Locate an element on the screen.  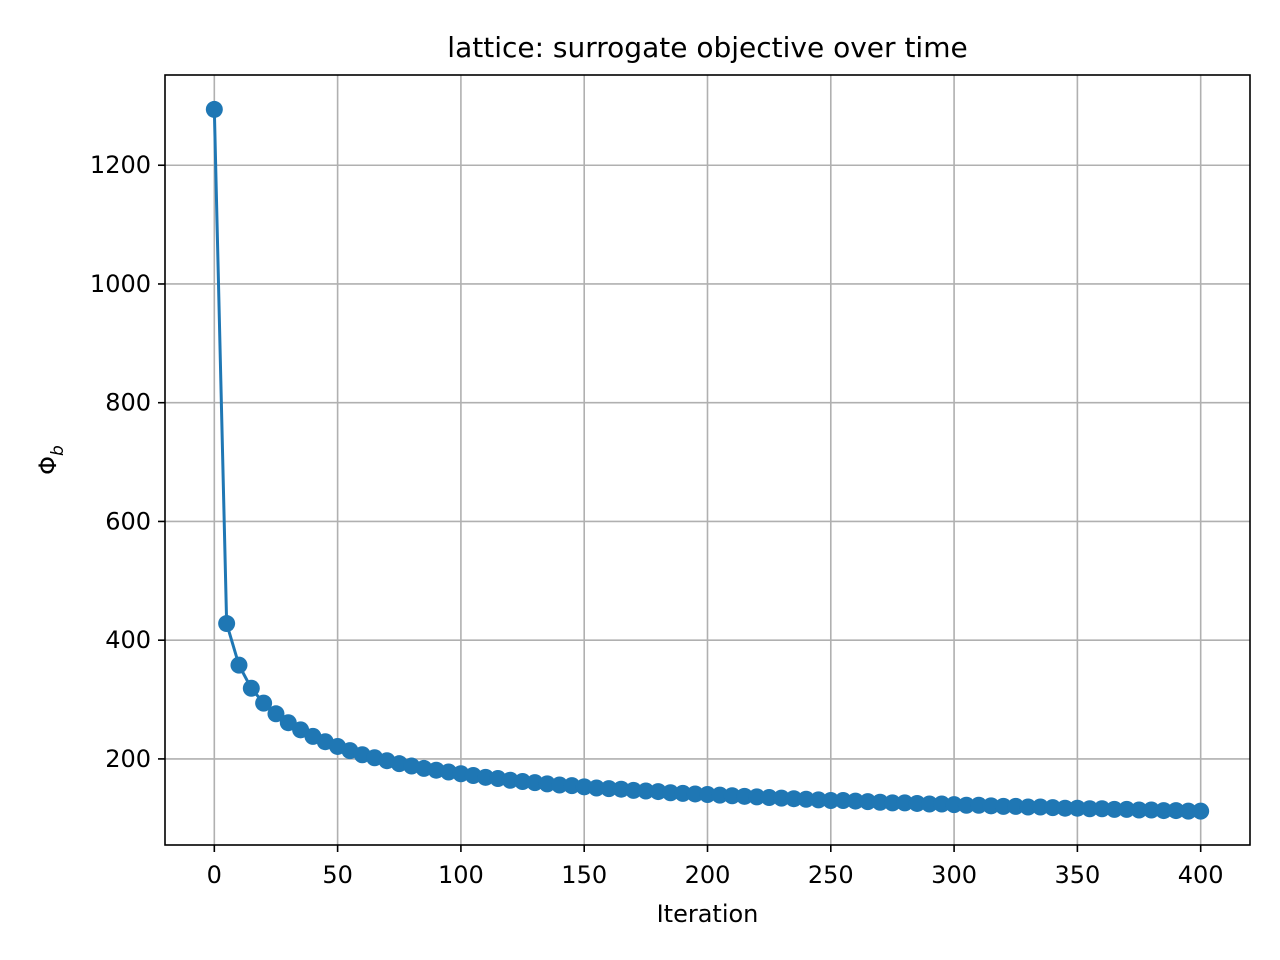
y-axis-label: Φb is located at coordinates (51, 460).